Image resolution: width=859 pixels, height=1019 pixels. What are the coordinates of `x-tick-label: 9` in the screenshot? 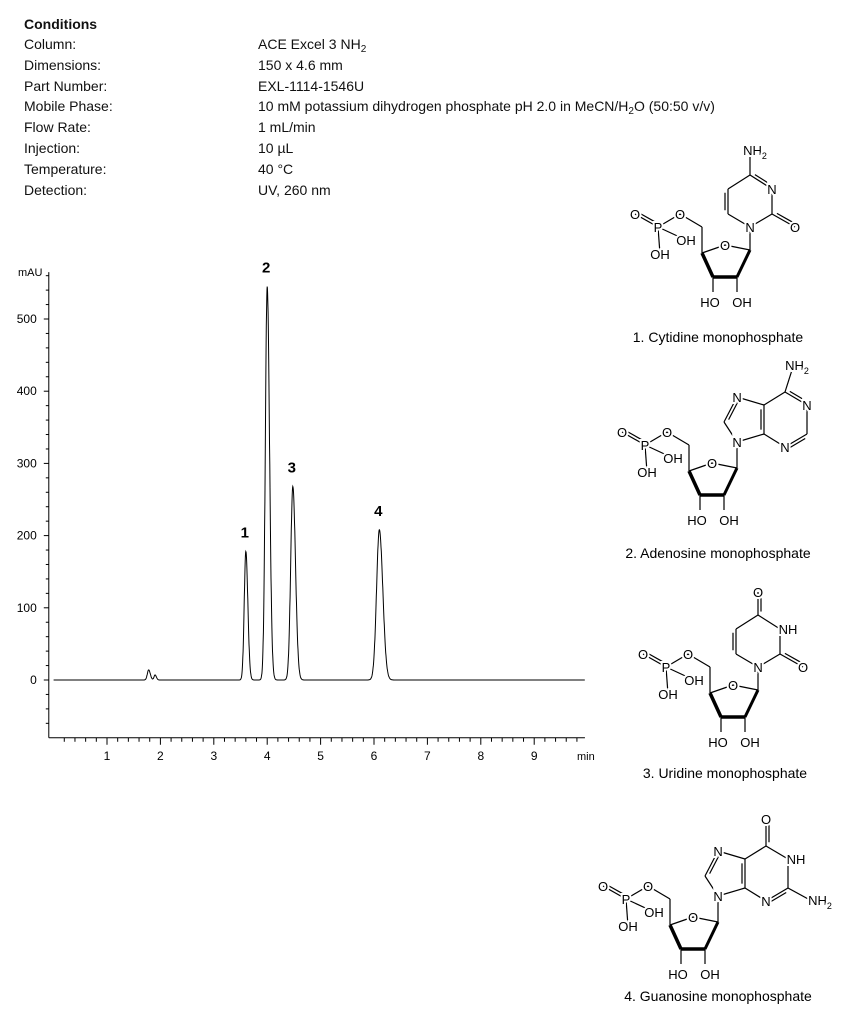 It's located at (534, 756).